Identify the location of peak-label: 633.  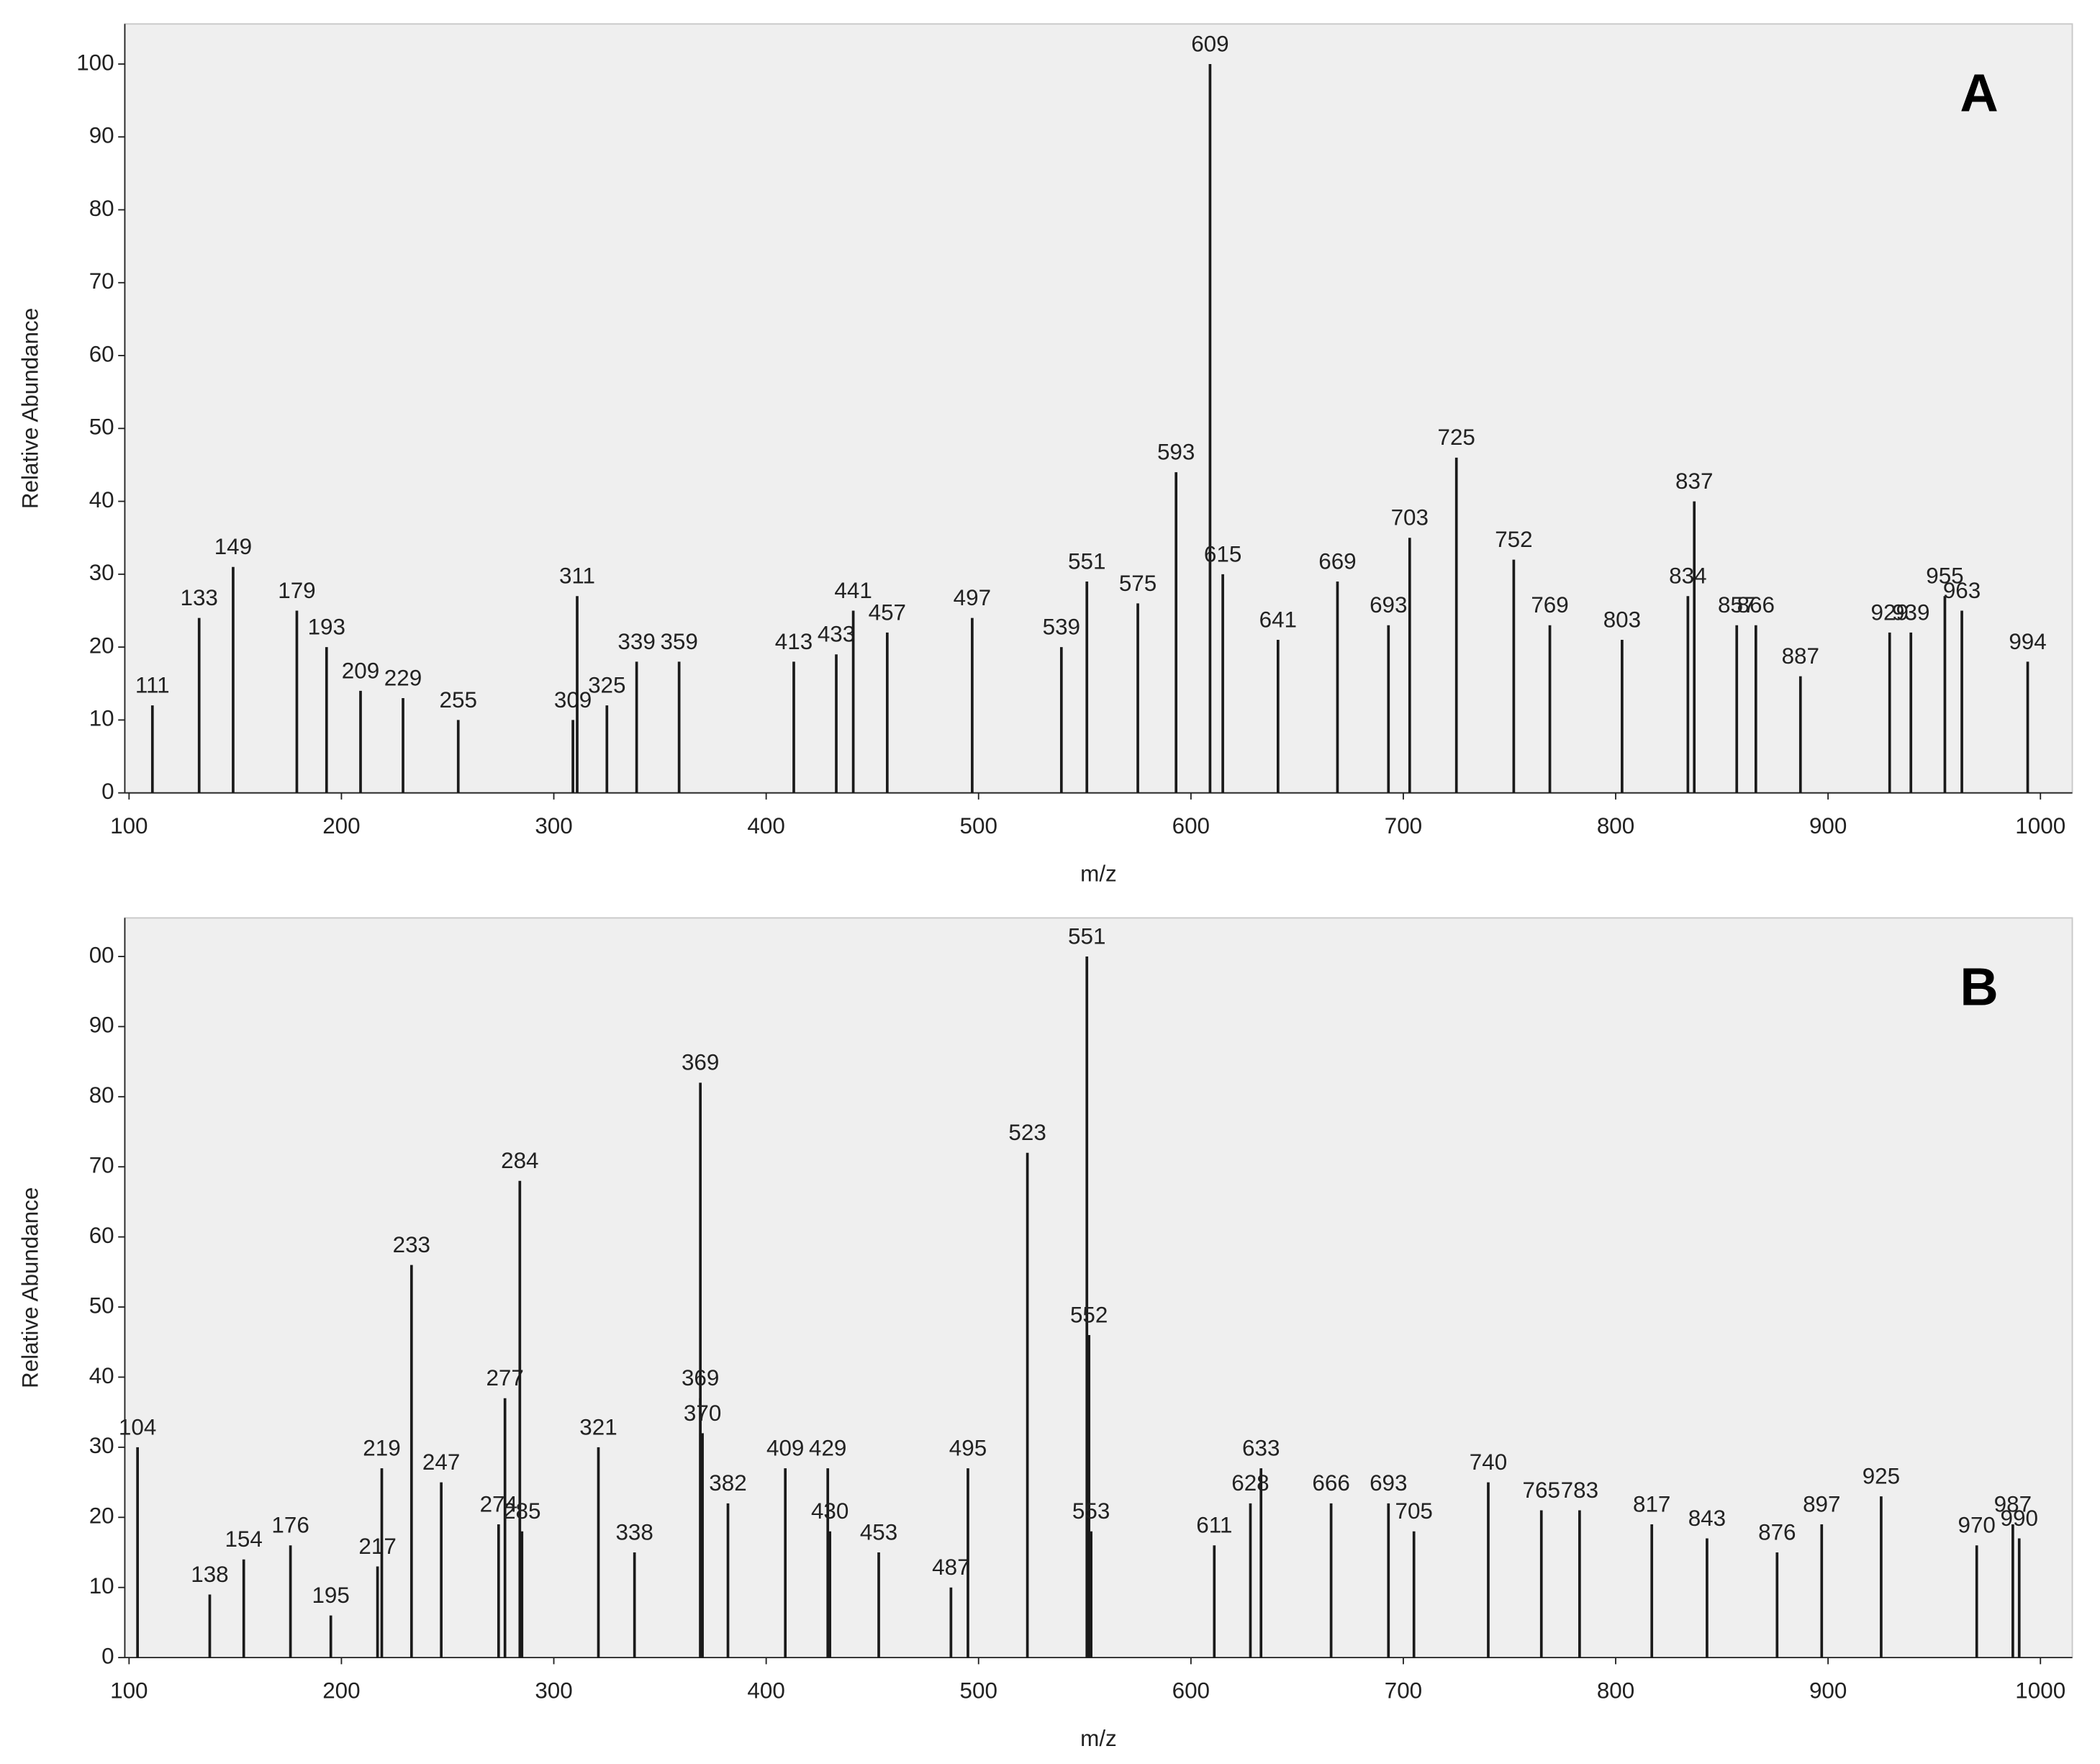
(1261, 1449).